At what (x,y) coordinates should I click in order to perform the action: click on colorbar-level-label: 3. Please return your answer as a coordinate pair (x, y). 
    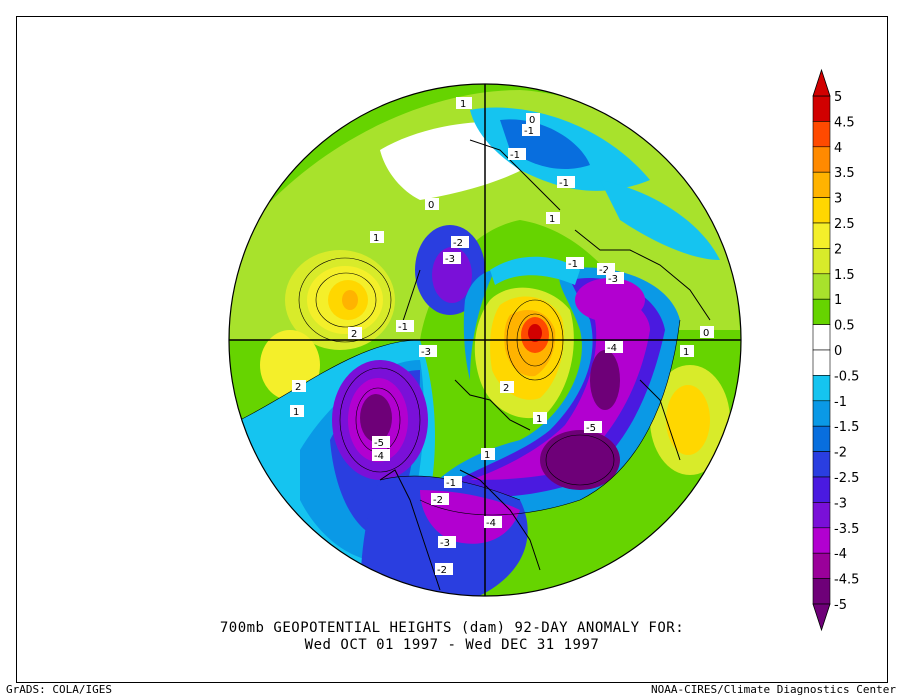
    Looking at the image, I should click on (838, 199).